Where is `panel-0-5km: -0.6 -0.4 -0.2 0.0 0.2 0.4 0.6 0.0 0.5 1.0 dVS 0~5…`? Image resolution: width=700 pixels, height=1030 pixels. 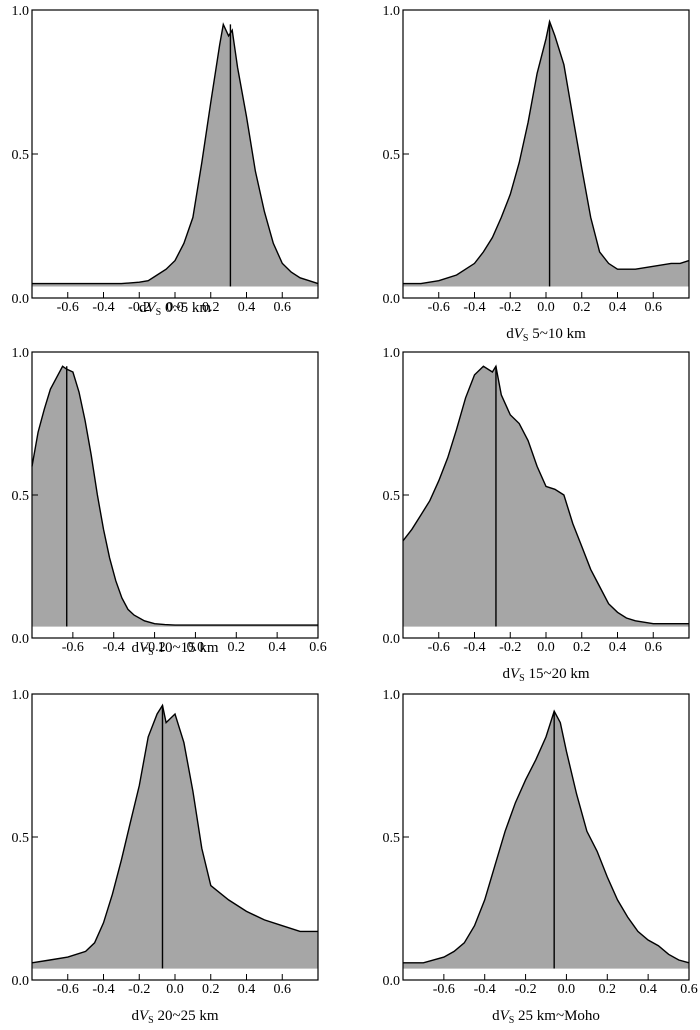 panel-0-5km: -0.6 -0.4 -0.2 0.0 0.2 0.4 0.6 0.0 0.5 1.0 dVS 0~5… is located at coordinates (165, 161).